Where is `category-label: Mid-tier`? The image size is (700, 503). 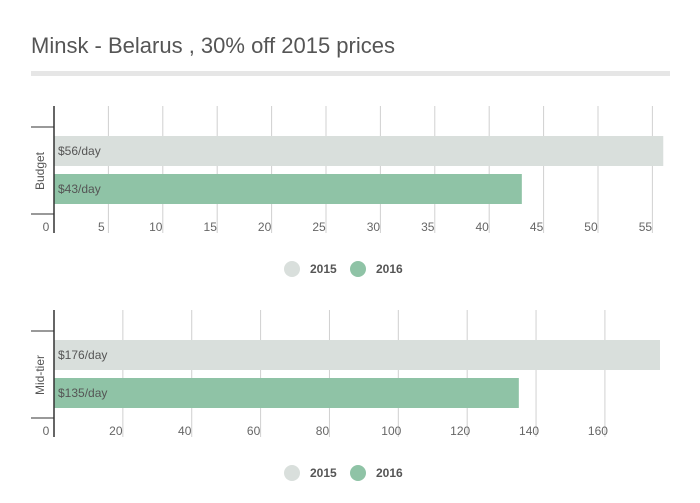
category-label: Mid-tier is located at coordinates (40, 375).